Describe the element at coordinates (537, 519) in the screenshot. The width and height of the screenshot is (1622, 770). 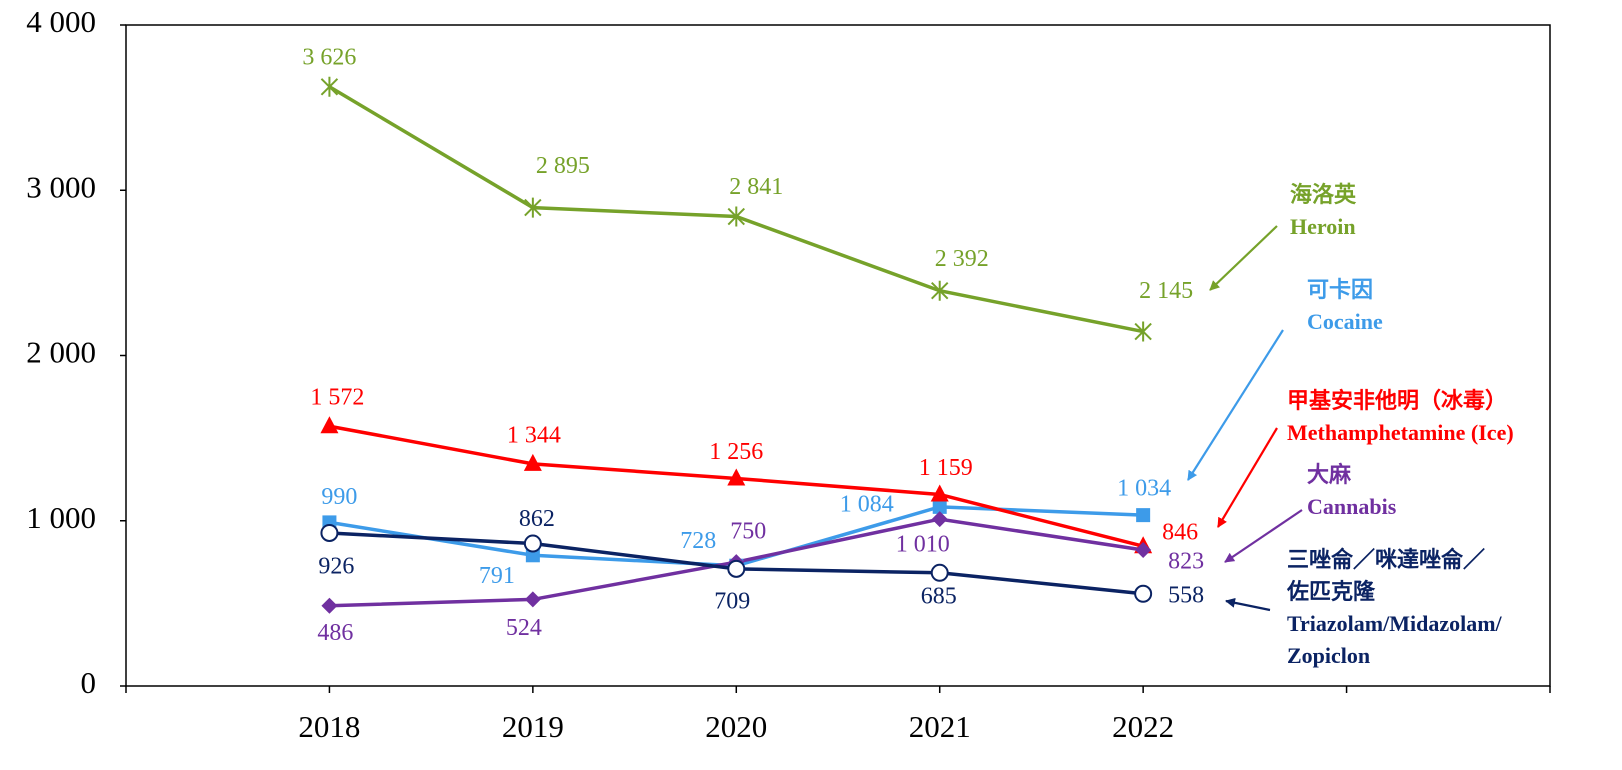
I see `data-label: 862` at that location.